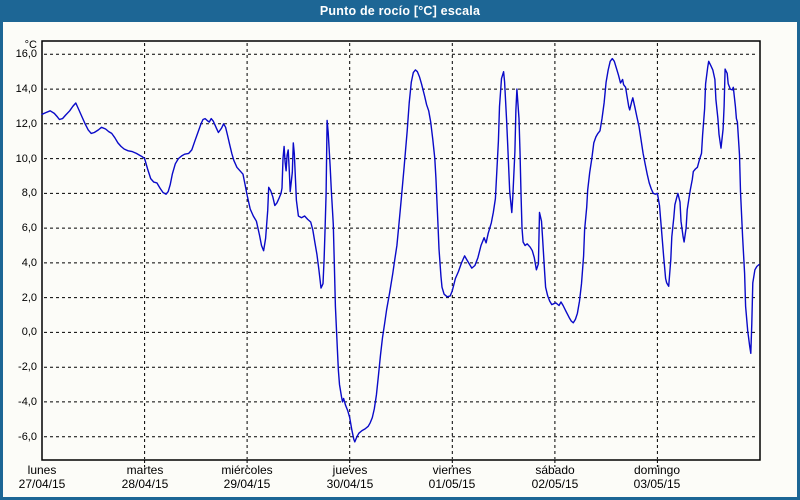  I want to click on day-name: miércoles, so click(247, 470).